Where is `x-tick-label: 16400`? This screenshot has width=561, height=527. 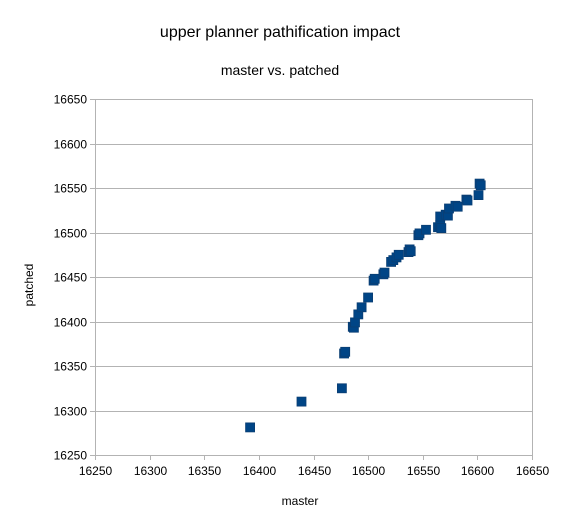 x-tick-label: 16400 is located at coordinates (260, 471).